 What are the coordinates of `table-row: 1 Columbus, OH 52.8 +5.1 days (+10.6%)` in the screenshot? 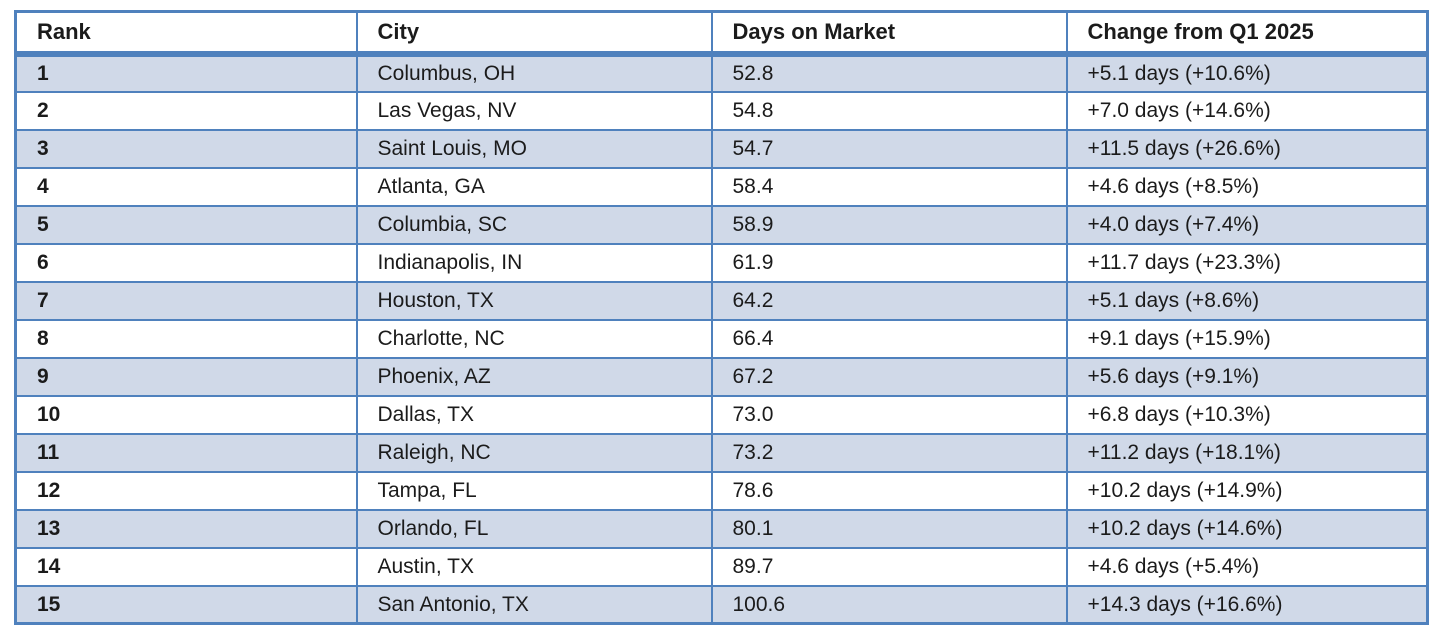 It's located at (721, 72).